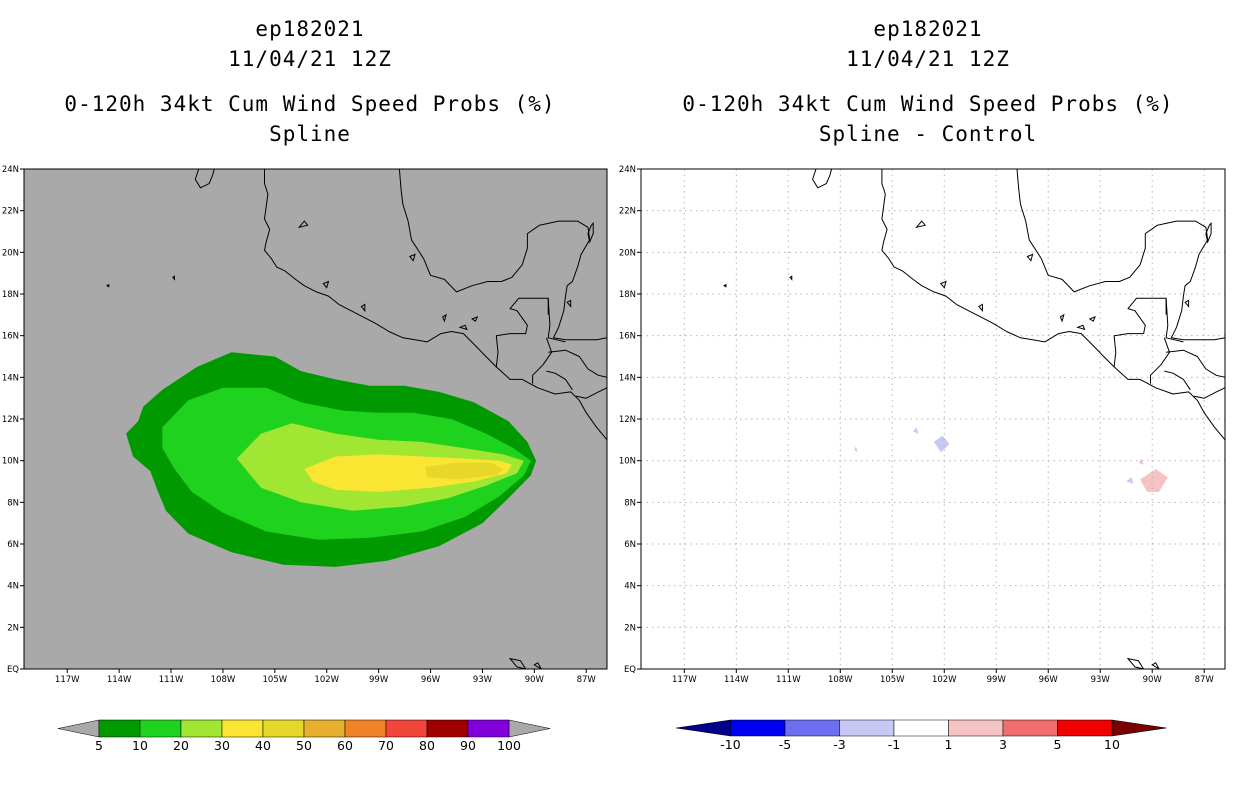 The image size is (1236, 800). Describe the element at coordinates (310, 59) in the screenshot. I see `left-date: 11/04/21 12Z` at that location.